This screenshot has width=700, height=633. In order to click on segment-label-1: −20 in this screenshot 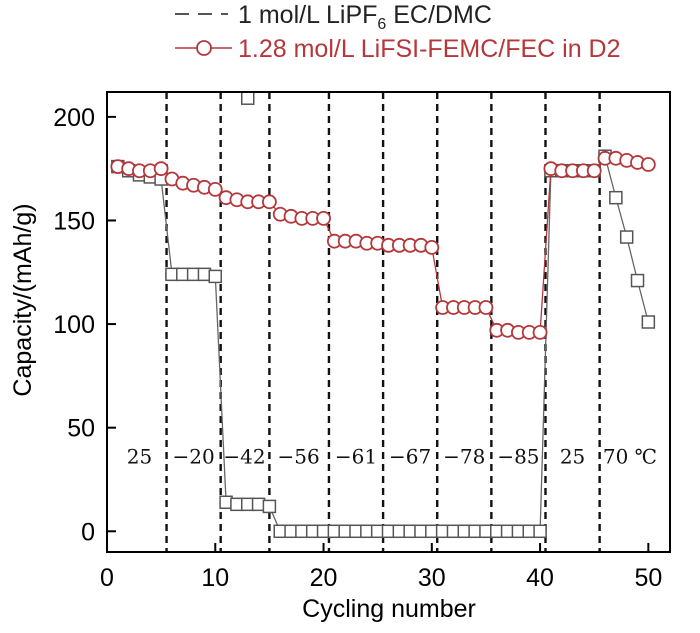, I will do `click(194, 457)`.